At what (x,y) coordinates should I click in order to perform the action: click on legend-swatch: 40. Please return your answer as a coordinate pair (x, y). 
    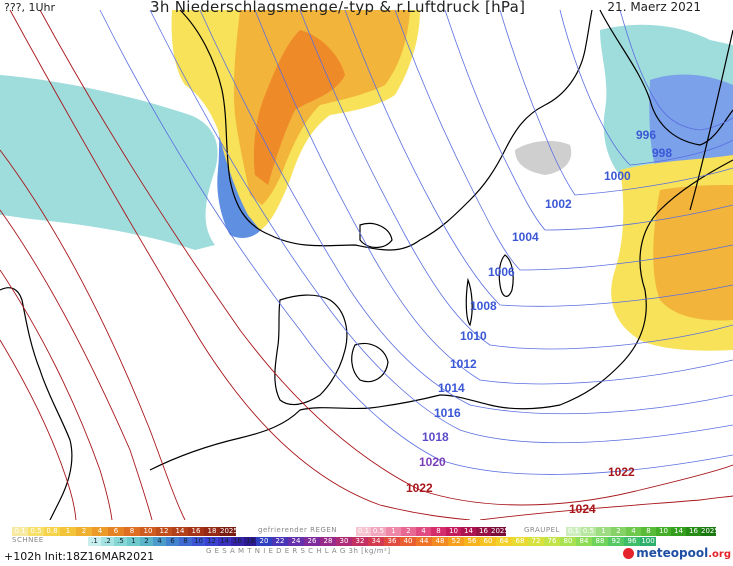
    Looking at the image, I should click on (408, 541).